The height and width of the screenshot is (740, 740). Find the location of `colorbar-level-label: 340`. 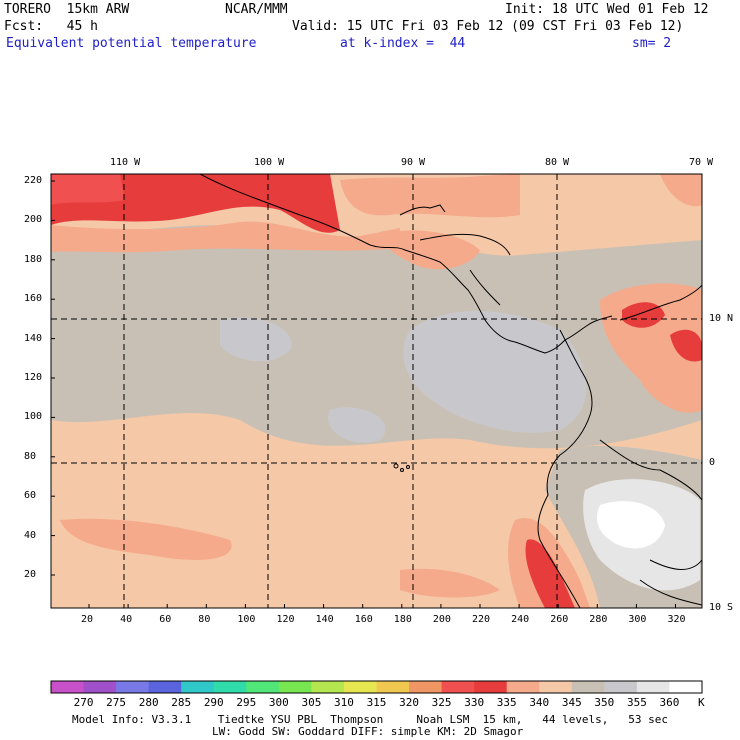

colorbar-level-label: 340 is located at coordinates (539, 702).